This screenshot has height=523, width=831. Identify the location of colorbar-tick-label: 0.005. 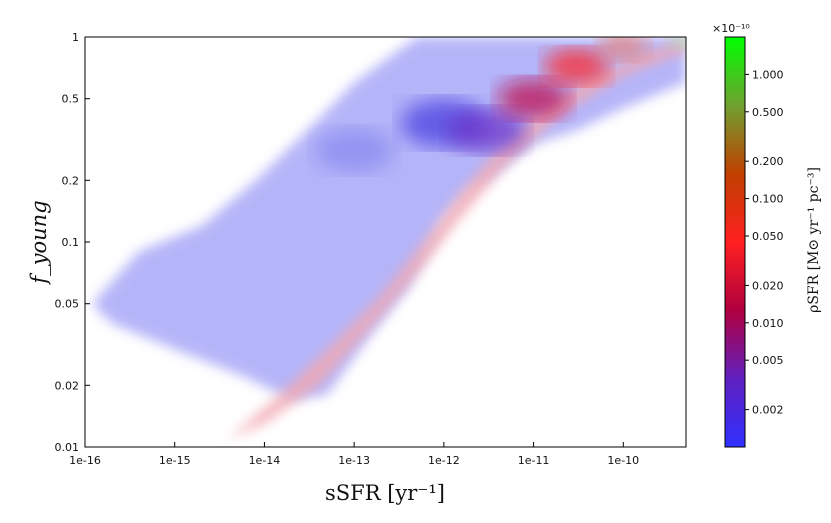
(768, 360).